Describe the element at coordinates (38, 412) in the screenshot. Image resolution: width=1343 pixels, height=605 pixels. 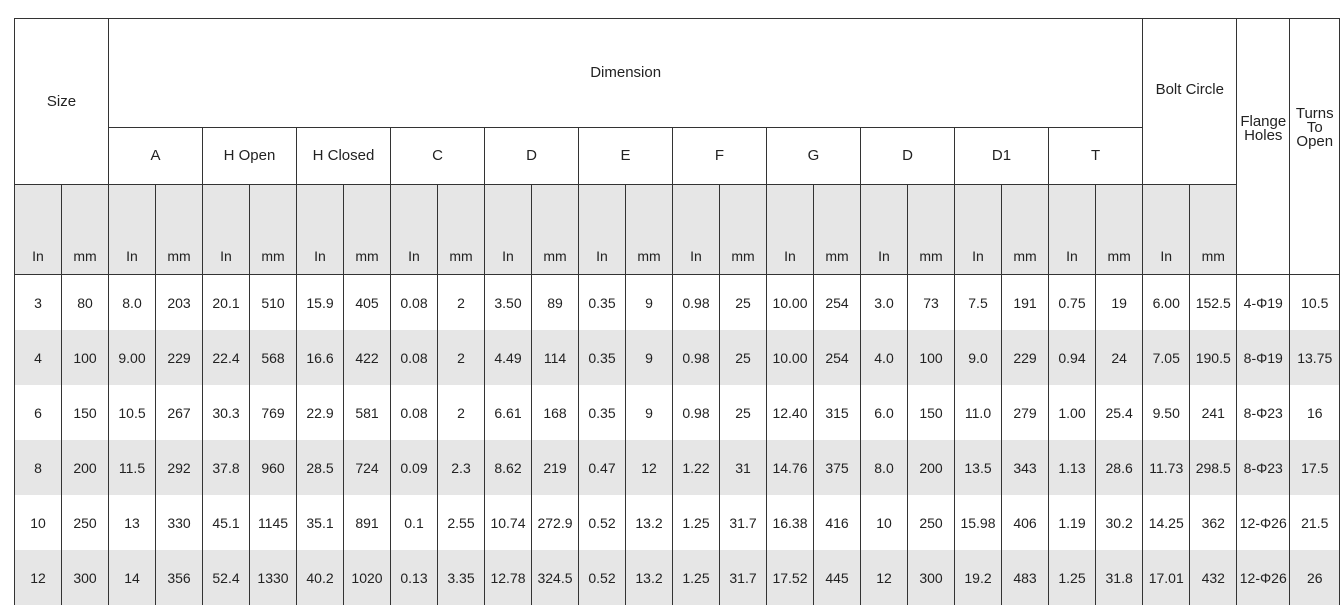
I see `cell: 6` at that location.